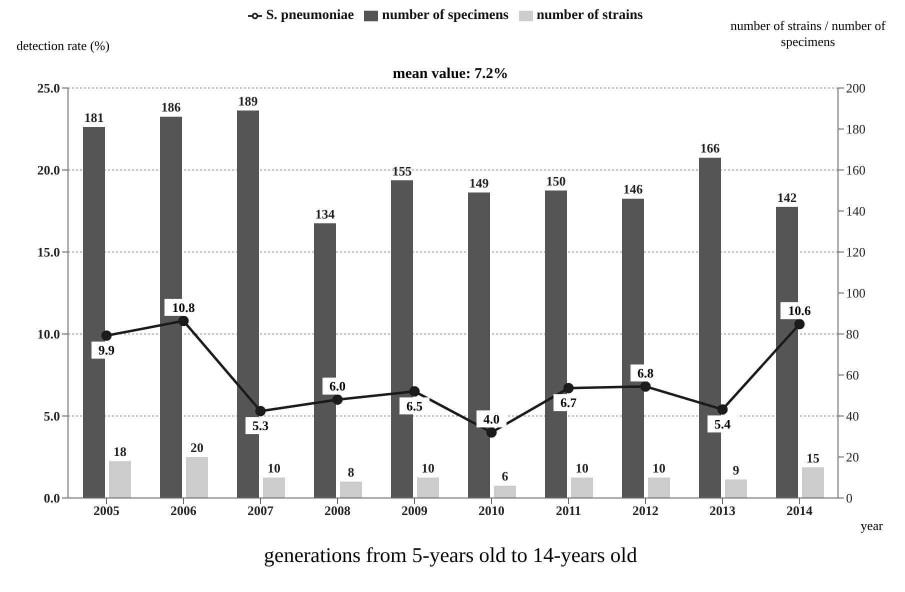 This screenshot has width=905, height=592. What do you see at coordinates (800, 310) in the screenshot?
I see `data-label: 10.6` at bounding box center [800, 310].